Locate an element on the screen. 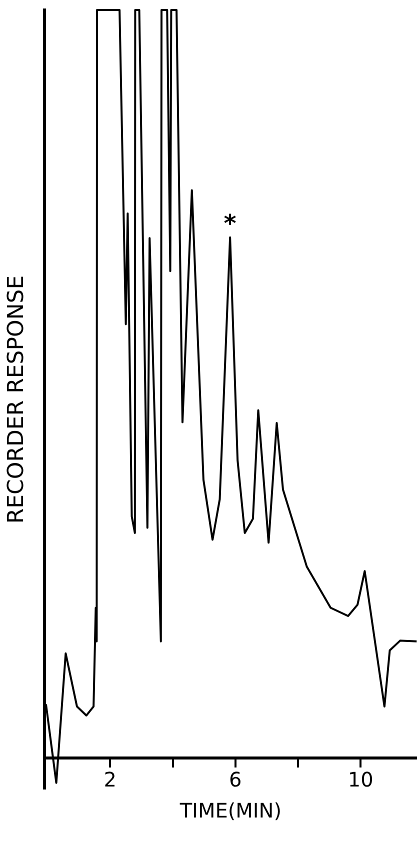 This screenshot has height=864, width=417. annotation: * is located at coordinates (230, 224).